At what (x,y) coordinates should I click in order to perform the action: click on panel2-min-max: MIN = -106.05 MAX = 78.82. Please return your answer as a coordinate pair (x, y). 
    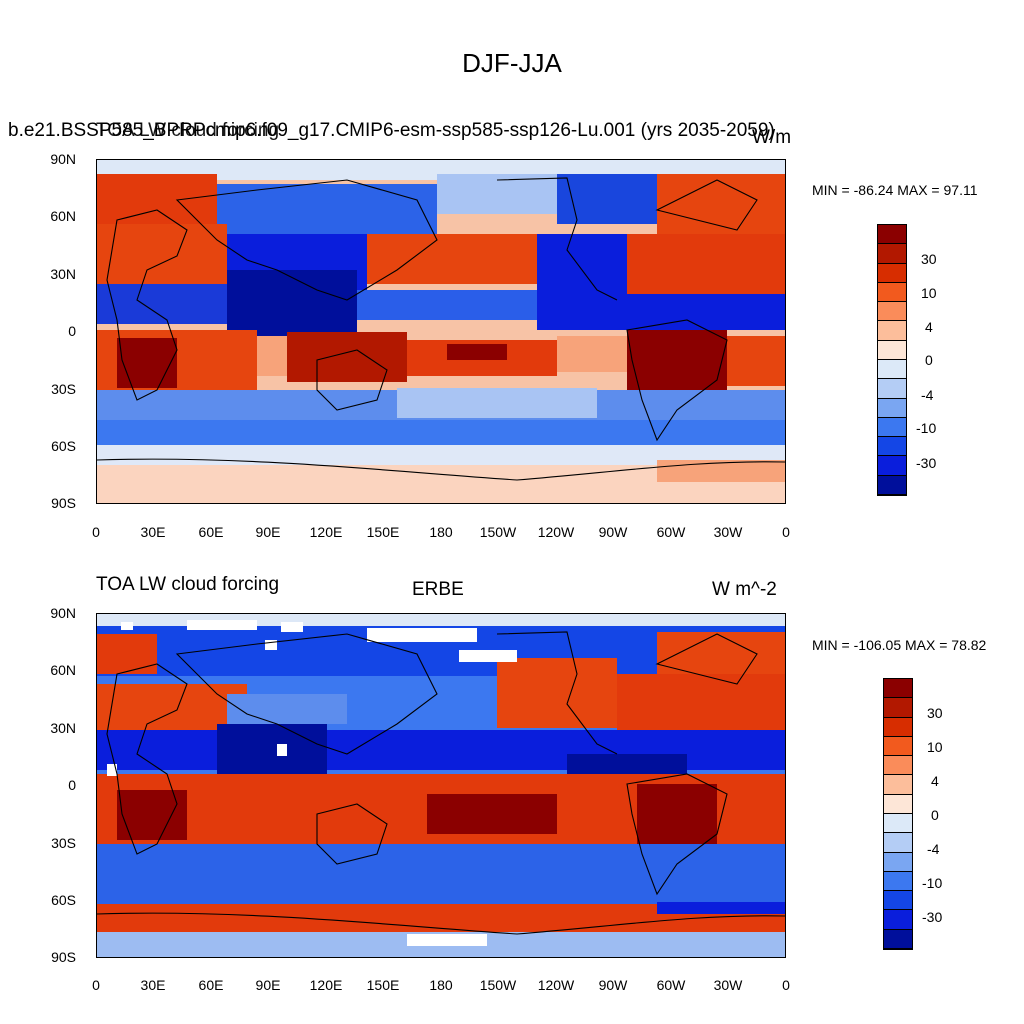
    Looking at the image, I should click on (899, 645).